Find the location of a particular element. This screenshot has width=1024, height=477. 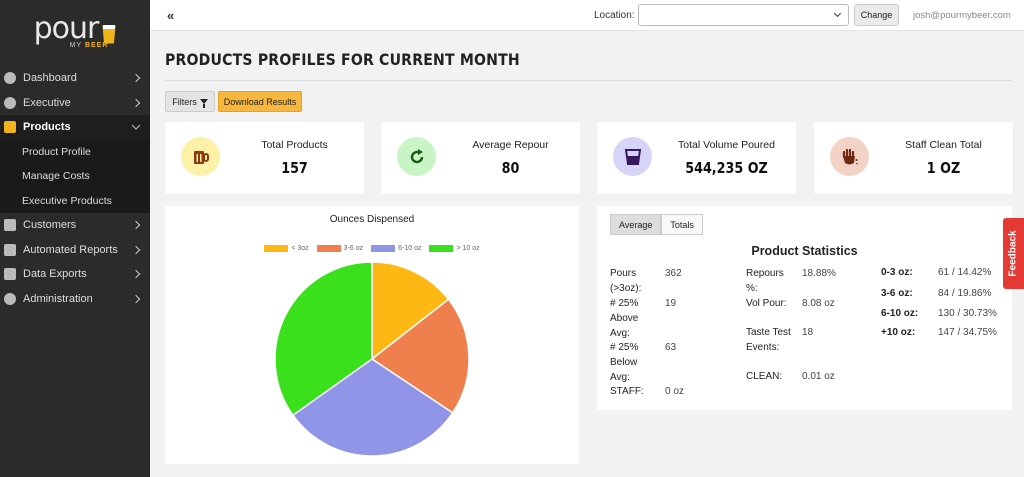

sidebar-item-products: Products is located at coordinates (75, 127).